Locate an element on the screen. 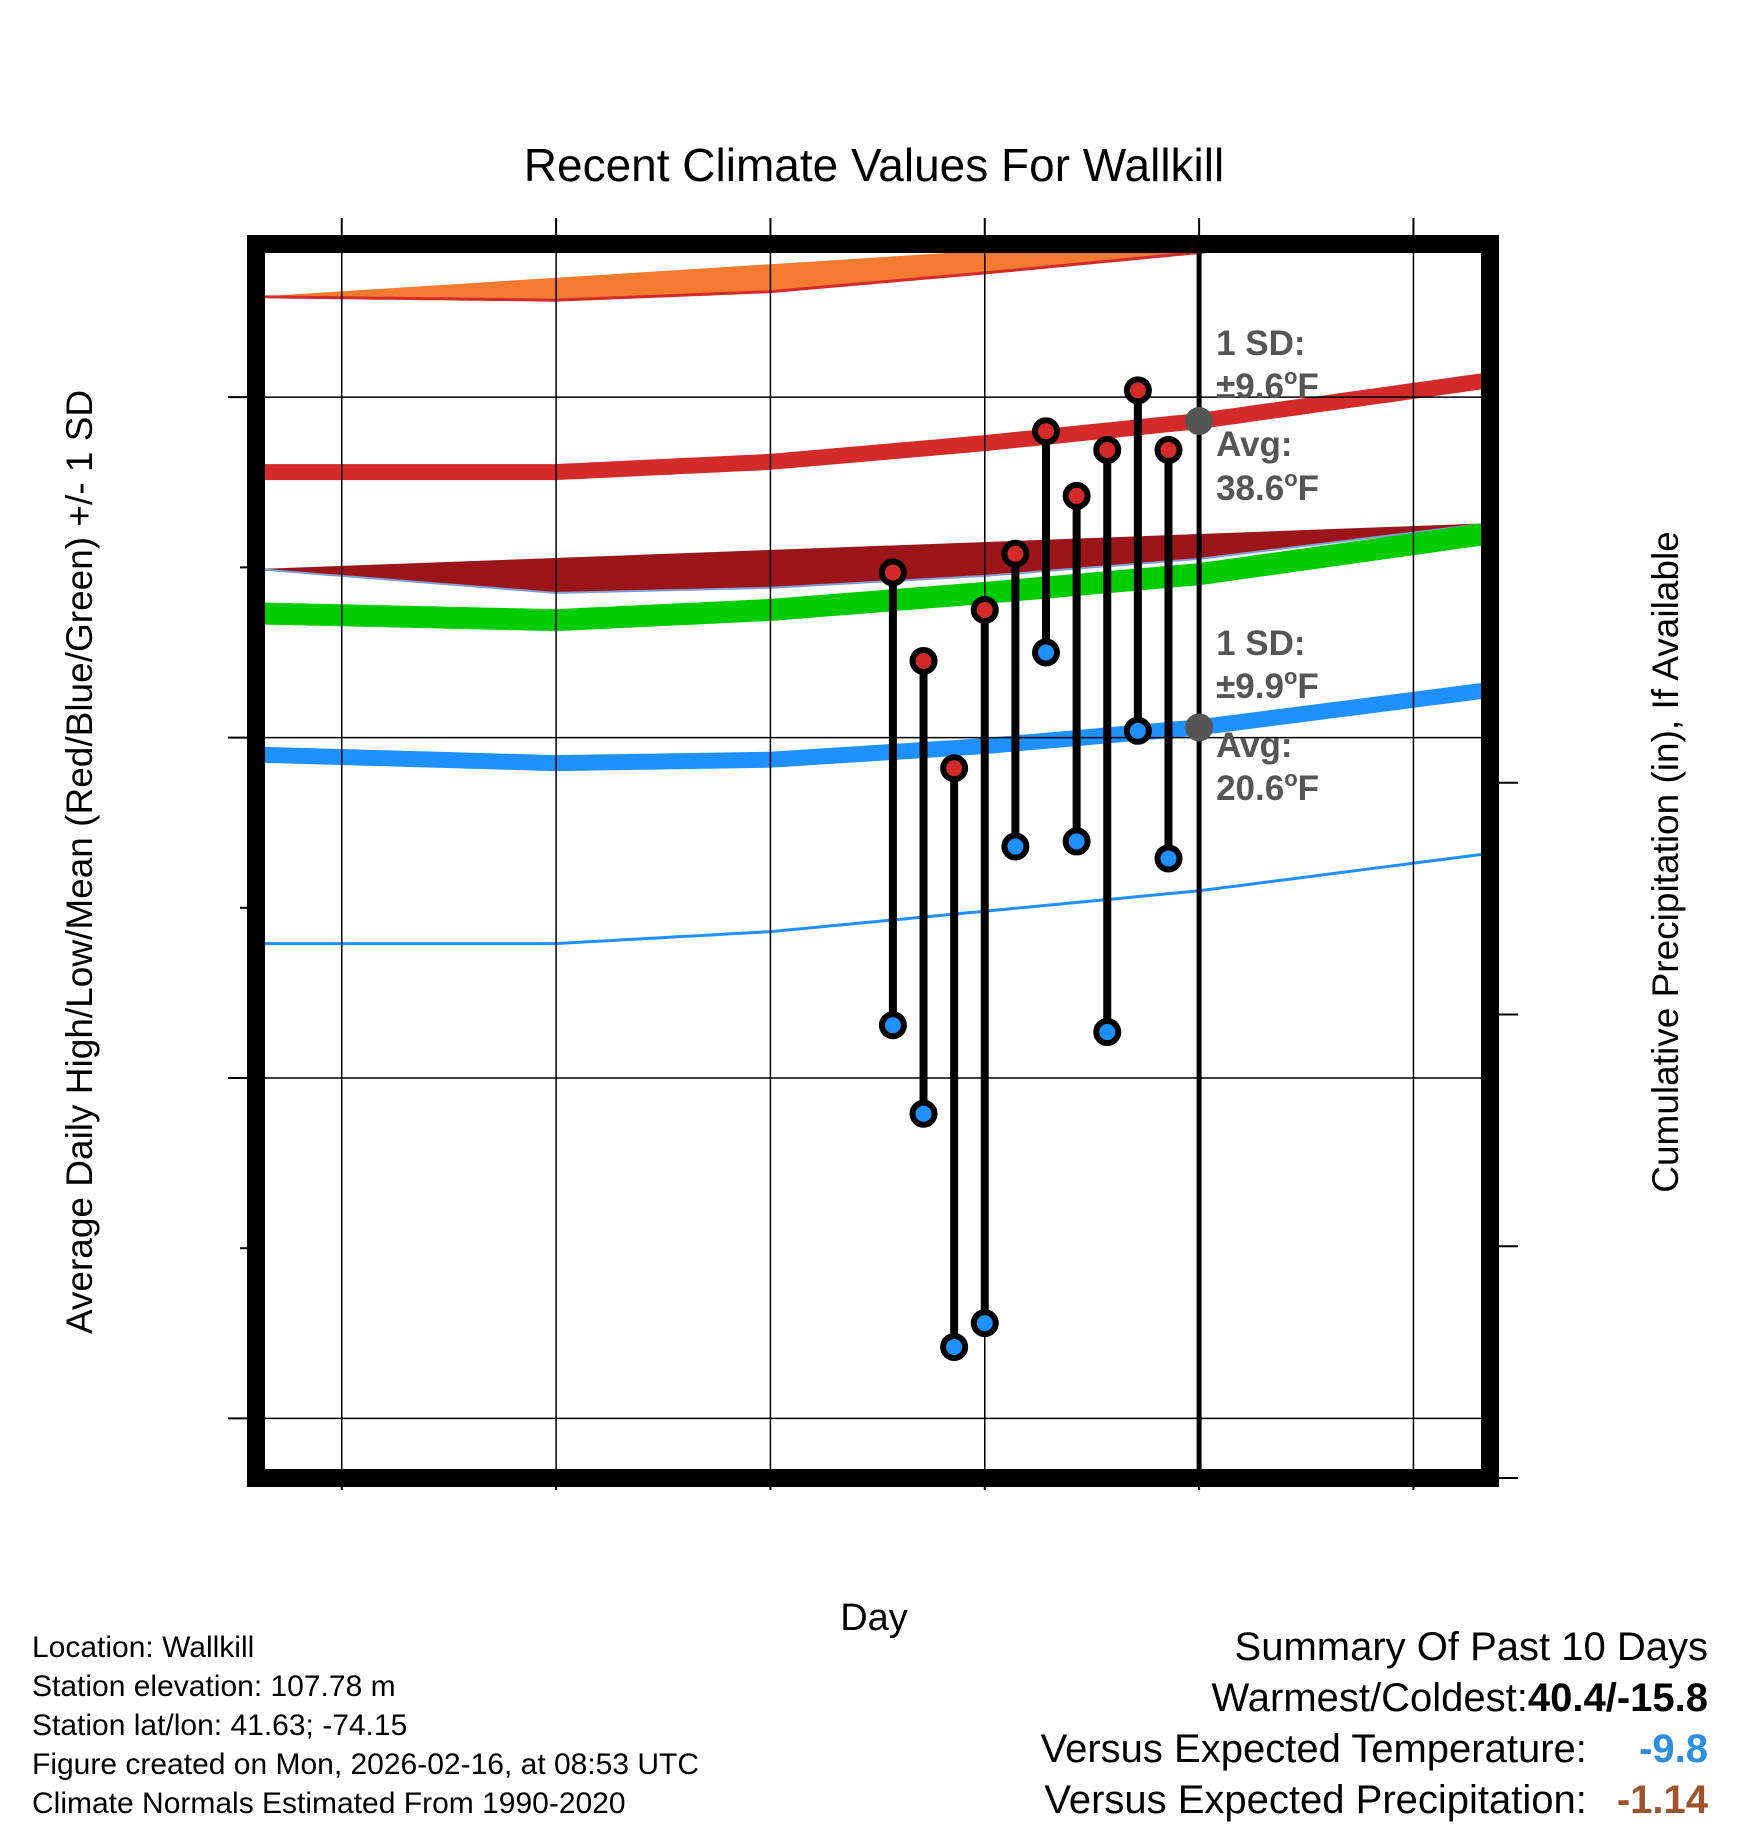 Image resolution: width=1748 pixels, height=1828 pixels. low-sd-value: ±9.9oF is located at coordinates (1267, 685).